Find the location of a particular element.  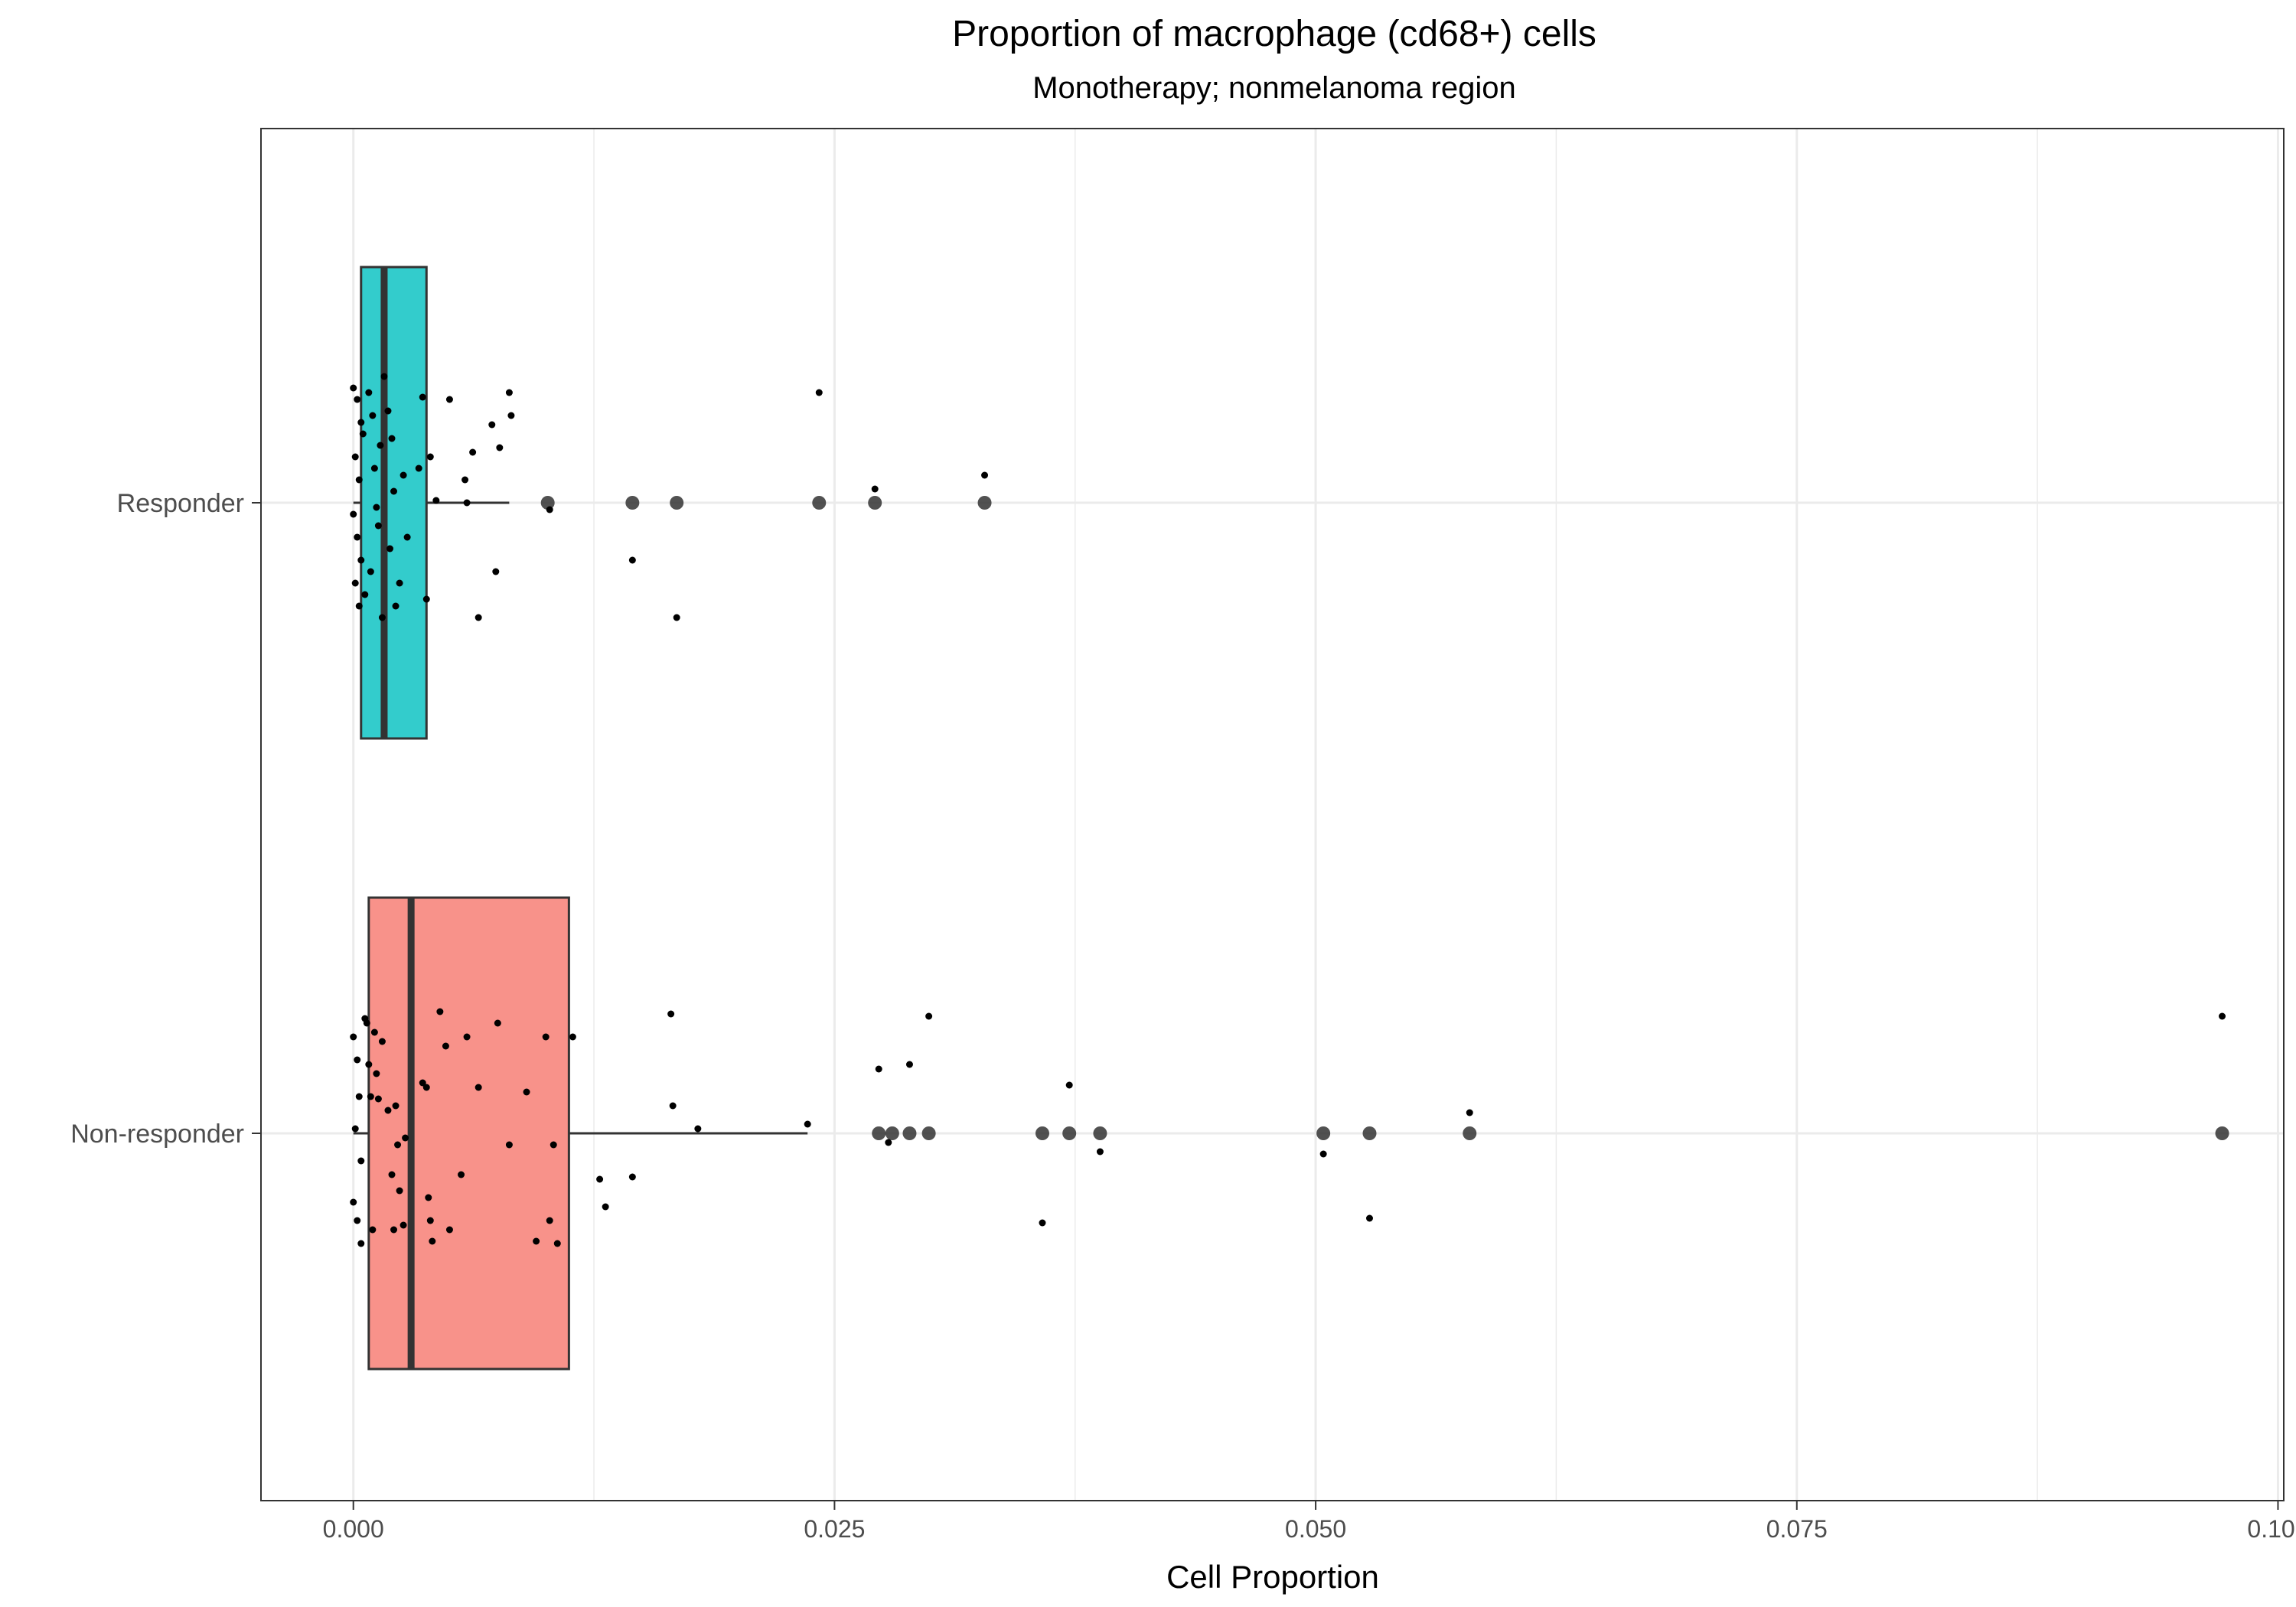

y-category-label: Responder is located at coordinates (180, 504).